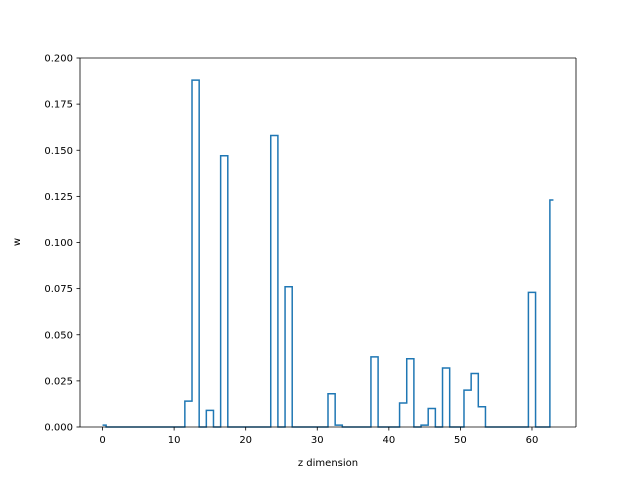 Image resolution: width=640 pixels, height=480 pixels. I want to click on y-tick-label: 0.150, so click(58, 151).